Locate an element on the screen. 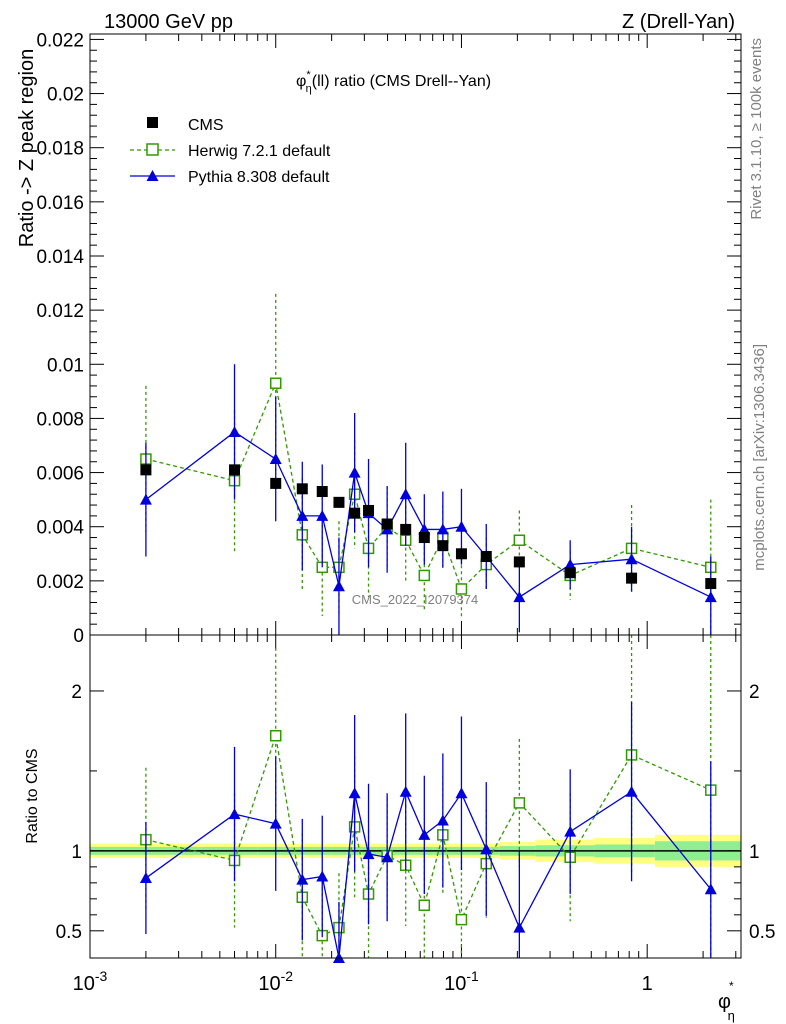  main-ytick-label: 0.02 is located at coordinates (65, 95).